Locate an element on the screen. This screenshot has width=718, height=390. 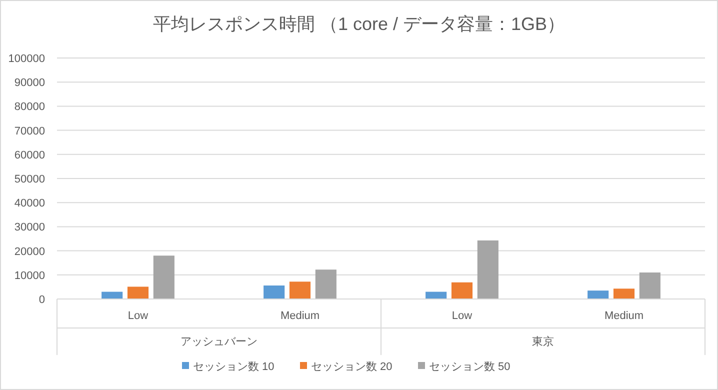
y-tick-label: 10000 is located at coordinates (29, 276).